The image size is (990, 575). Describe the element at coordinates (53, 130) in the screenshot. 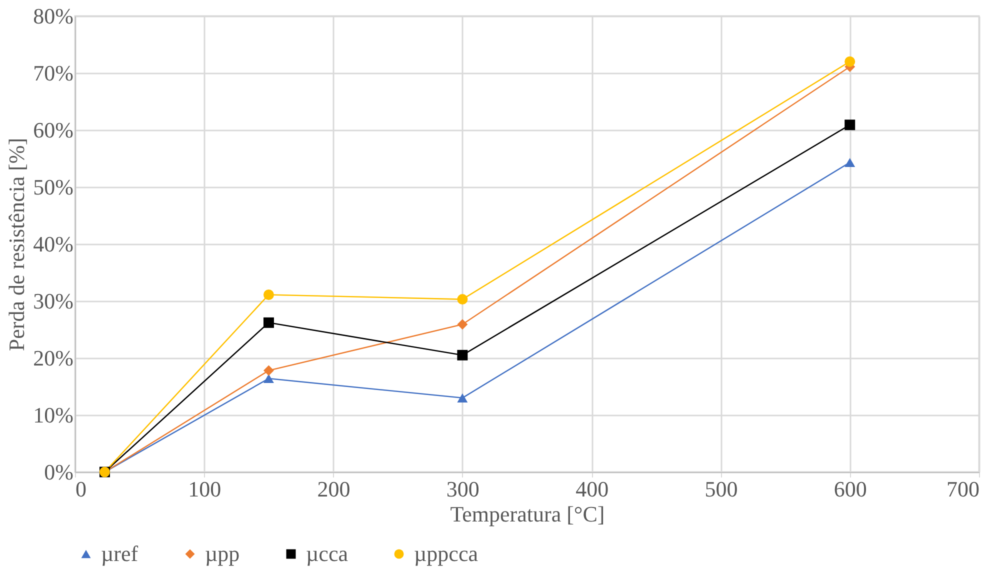

I see `y-tick-label: 60%` at that location.